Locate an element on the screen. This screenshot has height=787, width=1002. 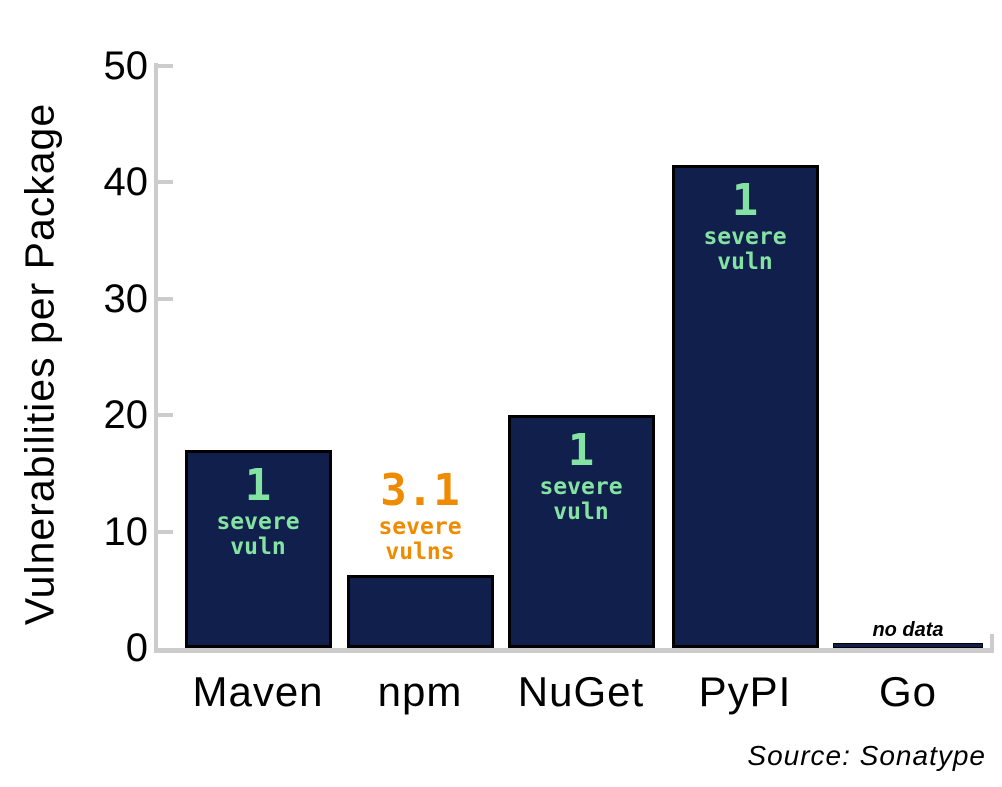
y-tick-label: 0 is located at coordinates (136, 648).